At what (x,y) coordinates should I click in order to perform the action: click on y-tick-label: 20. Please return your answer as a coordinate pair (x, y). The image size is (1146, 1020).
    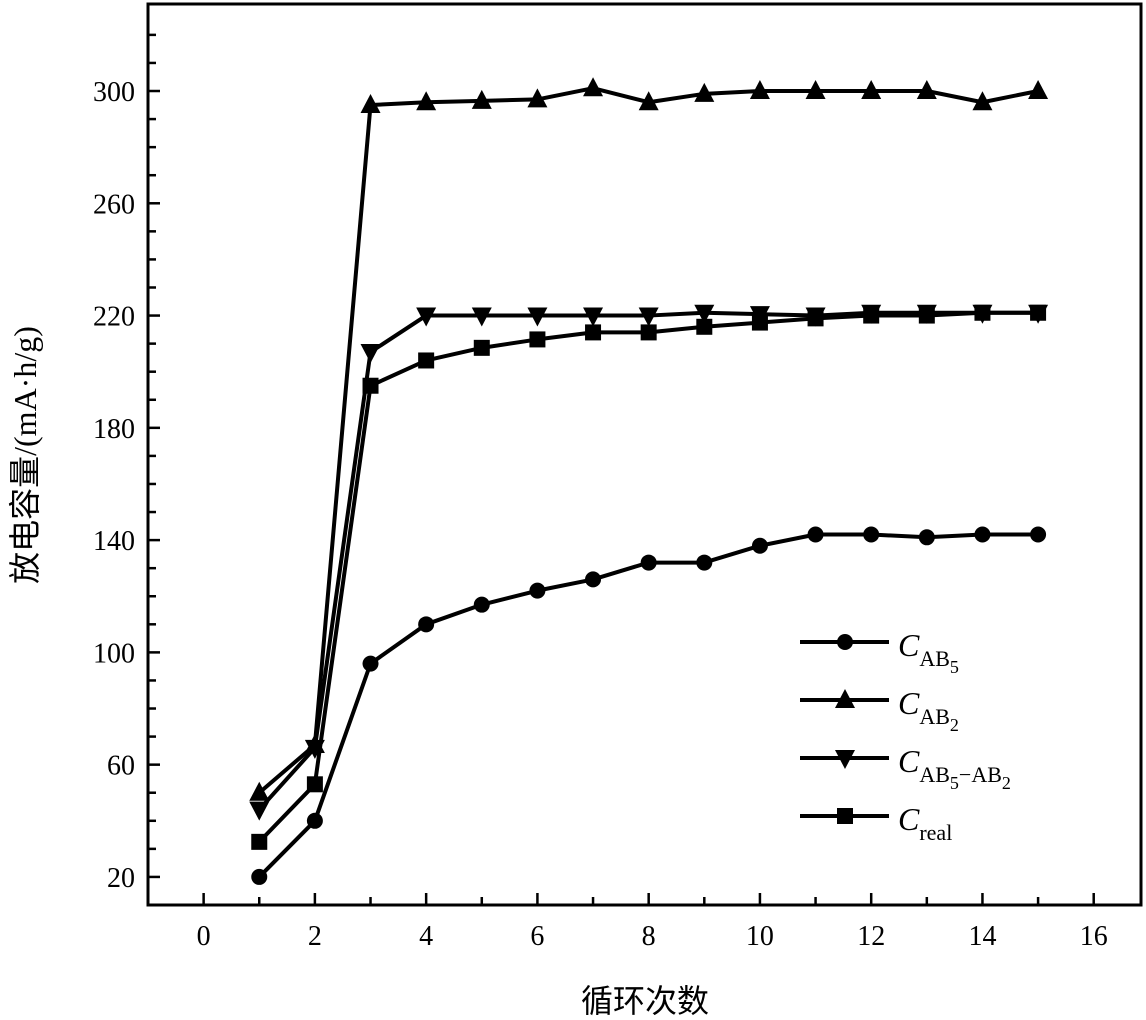
    Looking at the image, I should click on (121, 878).